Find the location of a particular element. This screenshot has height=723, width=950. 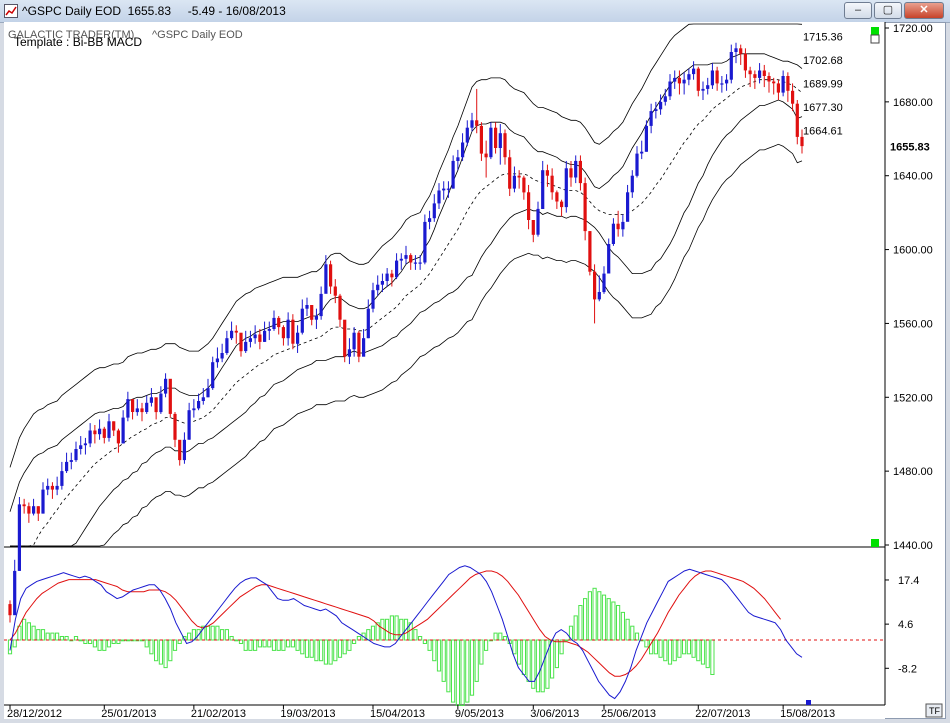

cursor-marker-icon is located at coordinates (808, 702).